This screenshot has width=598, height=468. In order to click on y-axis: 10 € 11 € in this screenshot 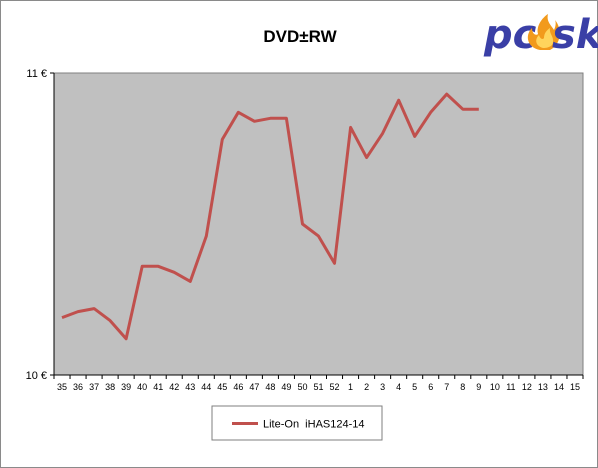, I will do `click(40, 225)`.